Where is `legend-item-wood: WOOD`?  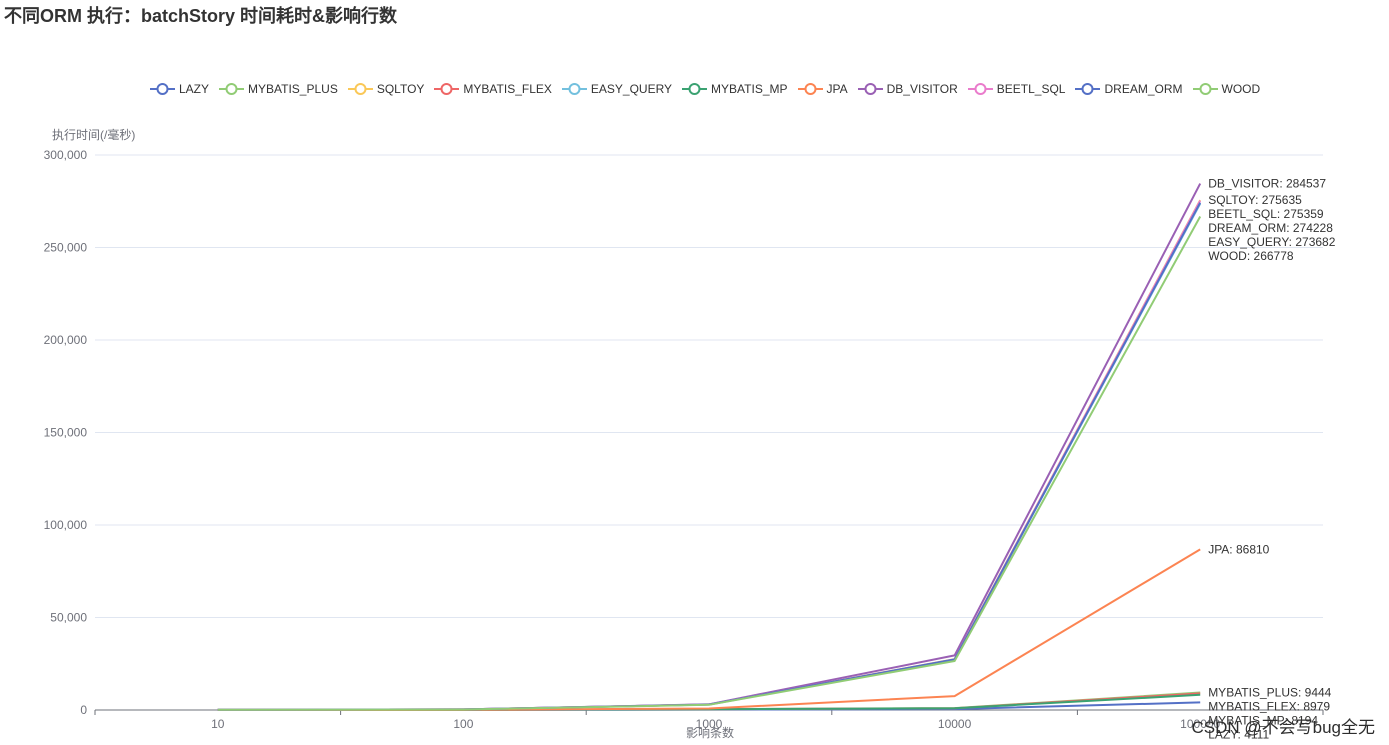
legend-item-wood: WOOD is located at coordinates (1226, 89).